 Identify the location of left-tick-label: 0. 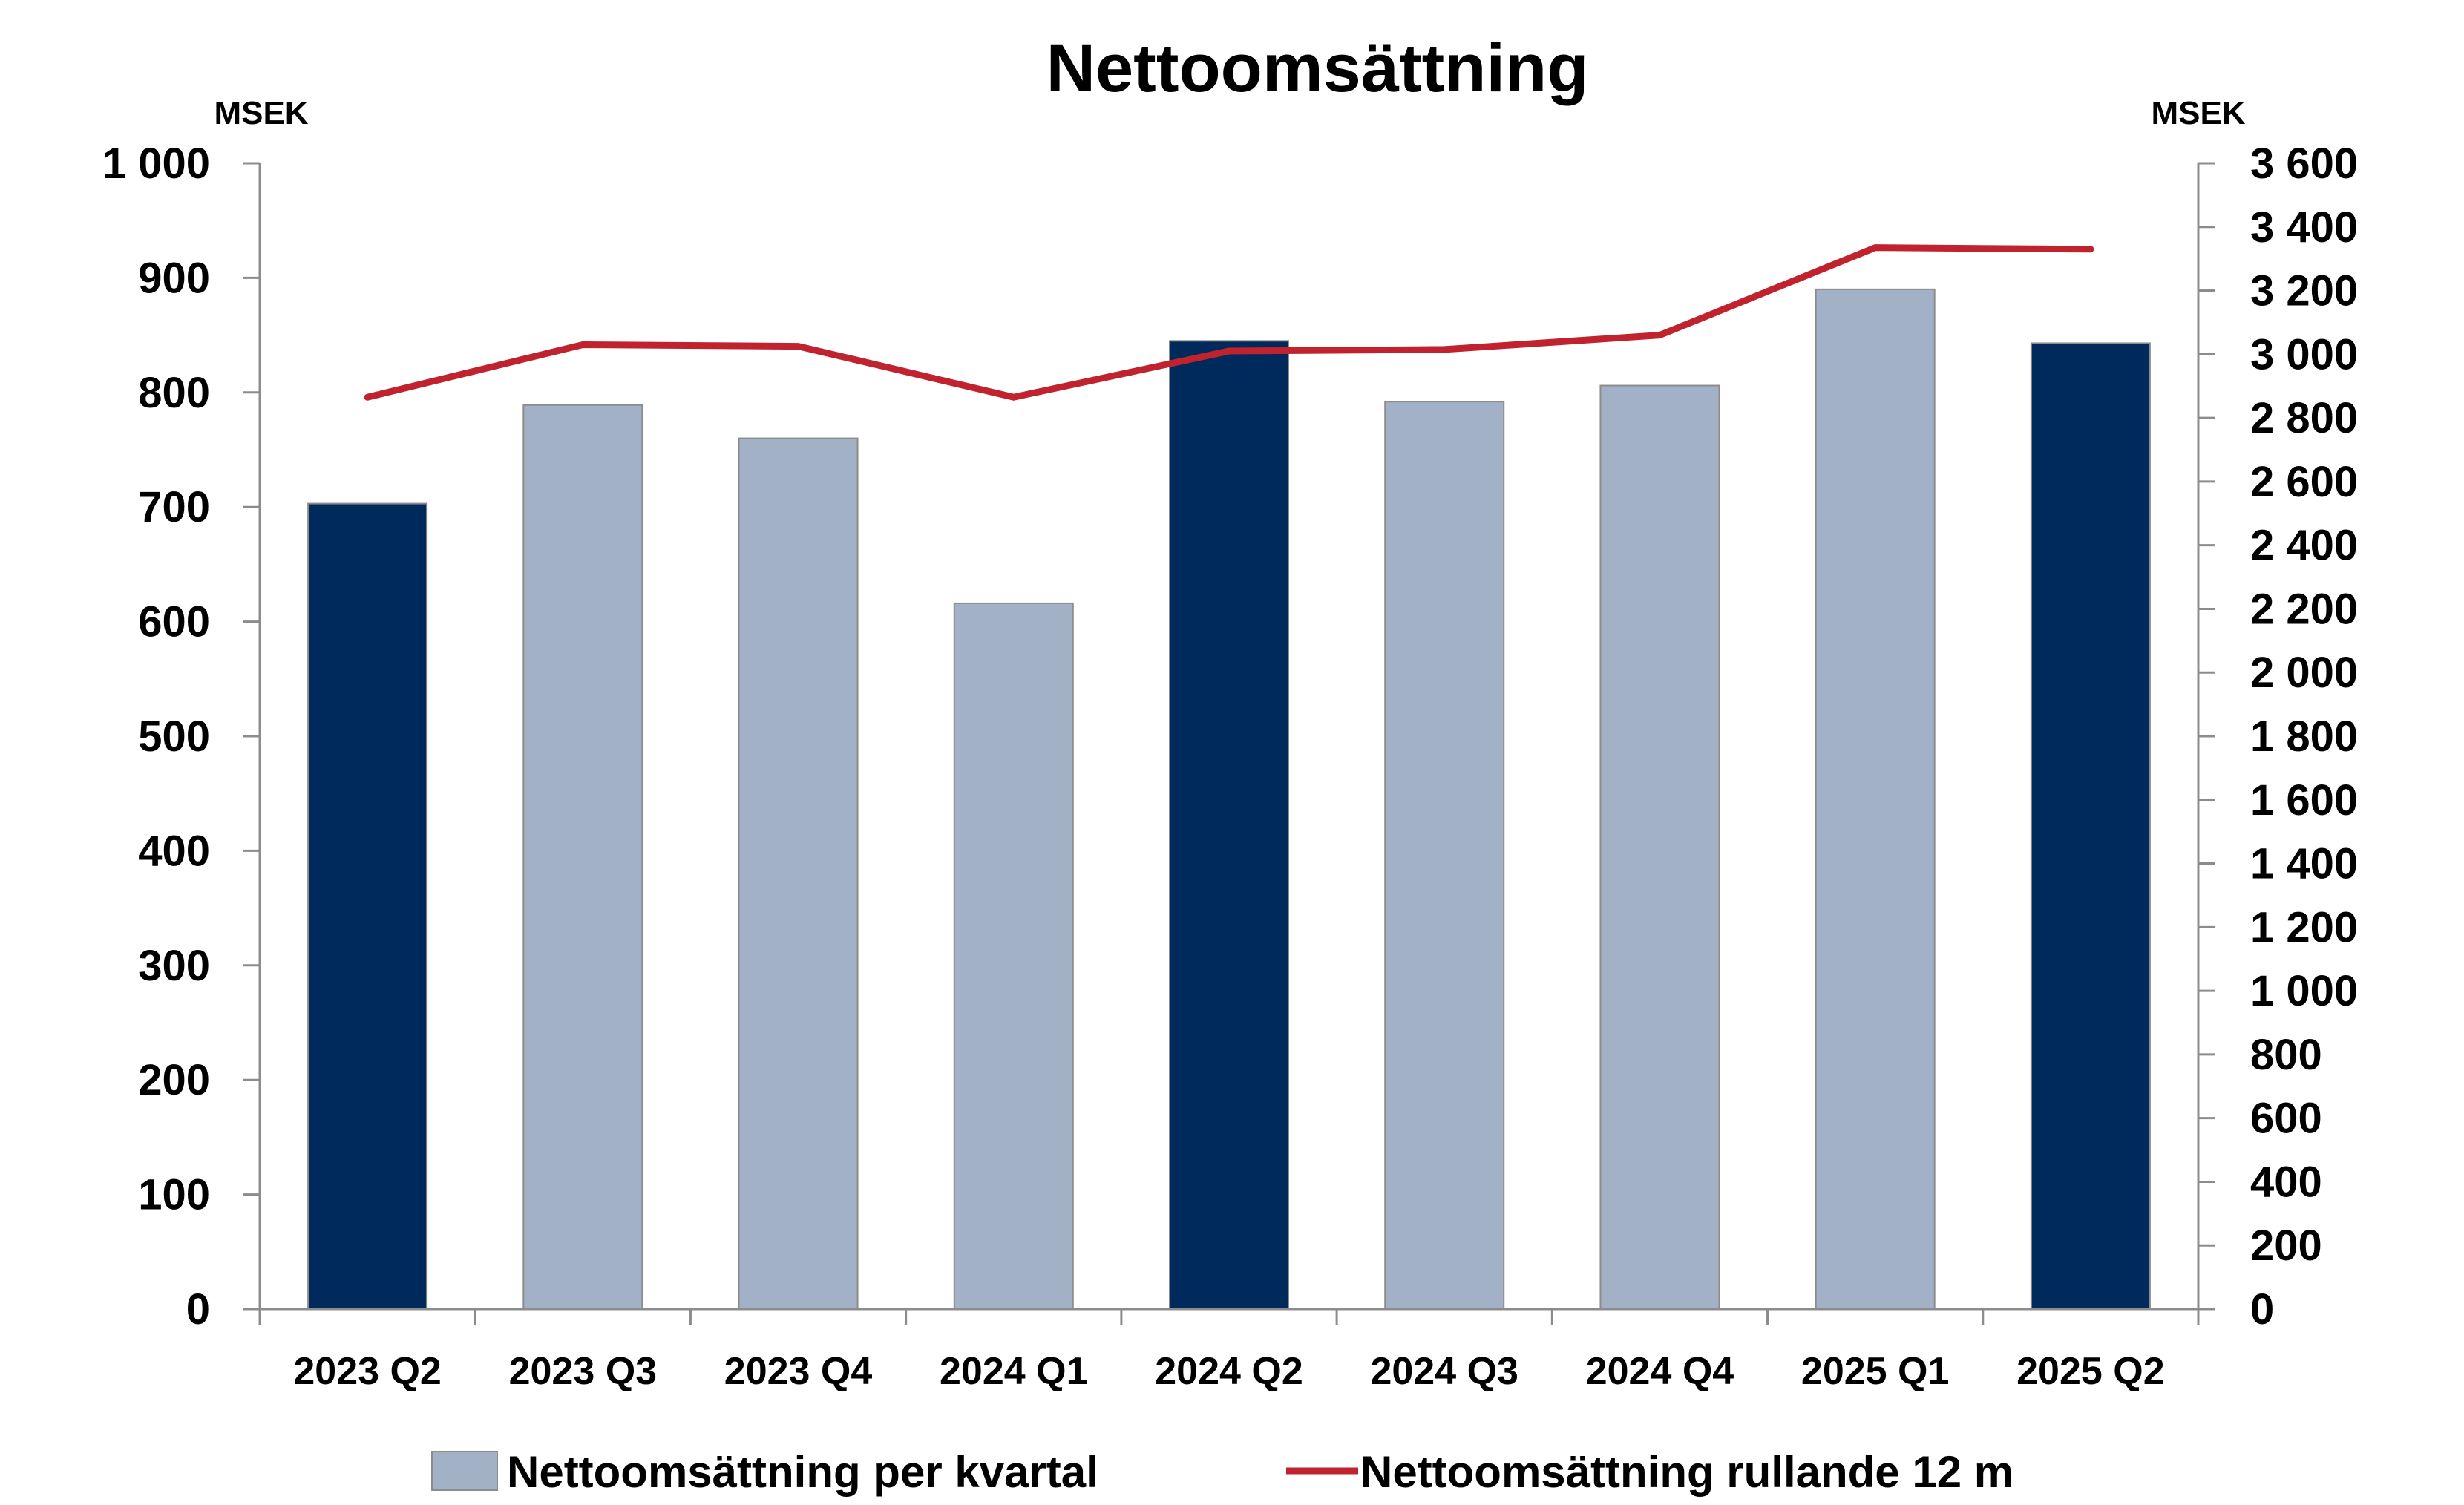
(198, 1309).